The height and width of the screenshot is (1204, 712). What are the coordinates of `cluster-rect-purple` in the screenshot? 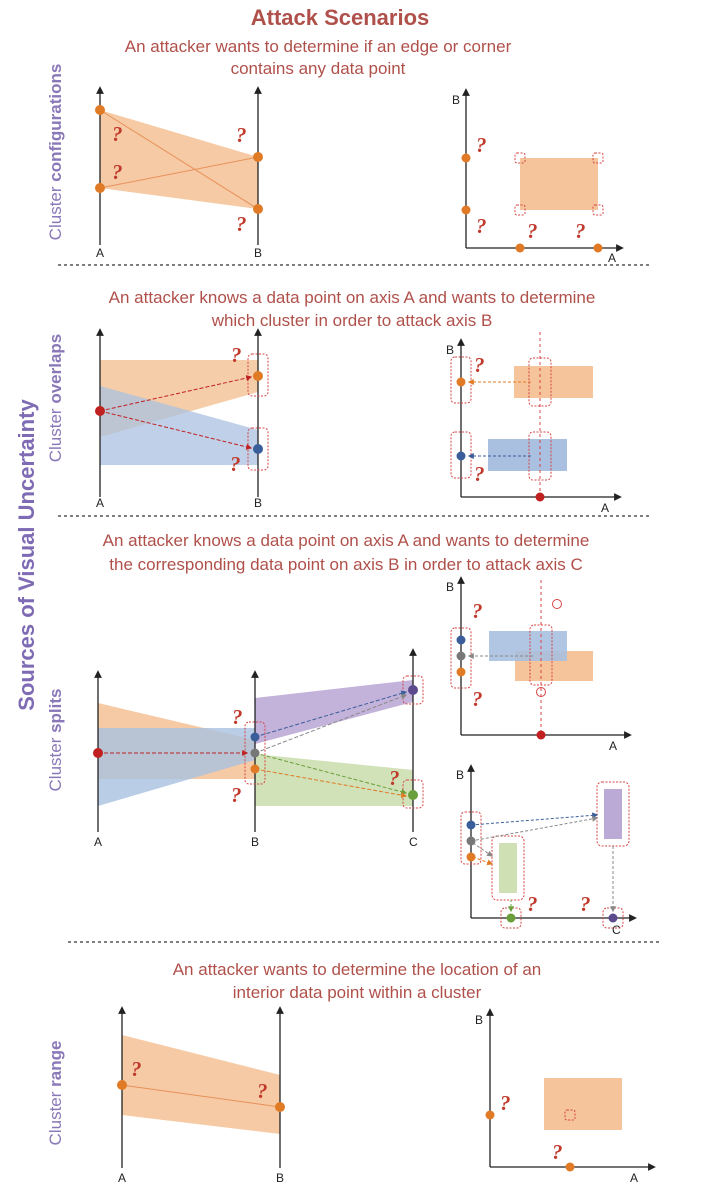 It's located at (613, 814).